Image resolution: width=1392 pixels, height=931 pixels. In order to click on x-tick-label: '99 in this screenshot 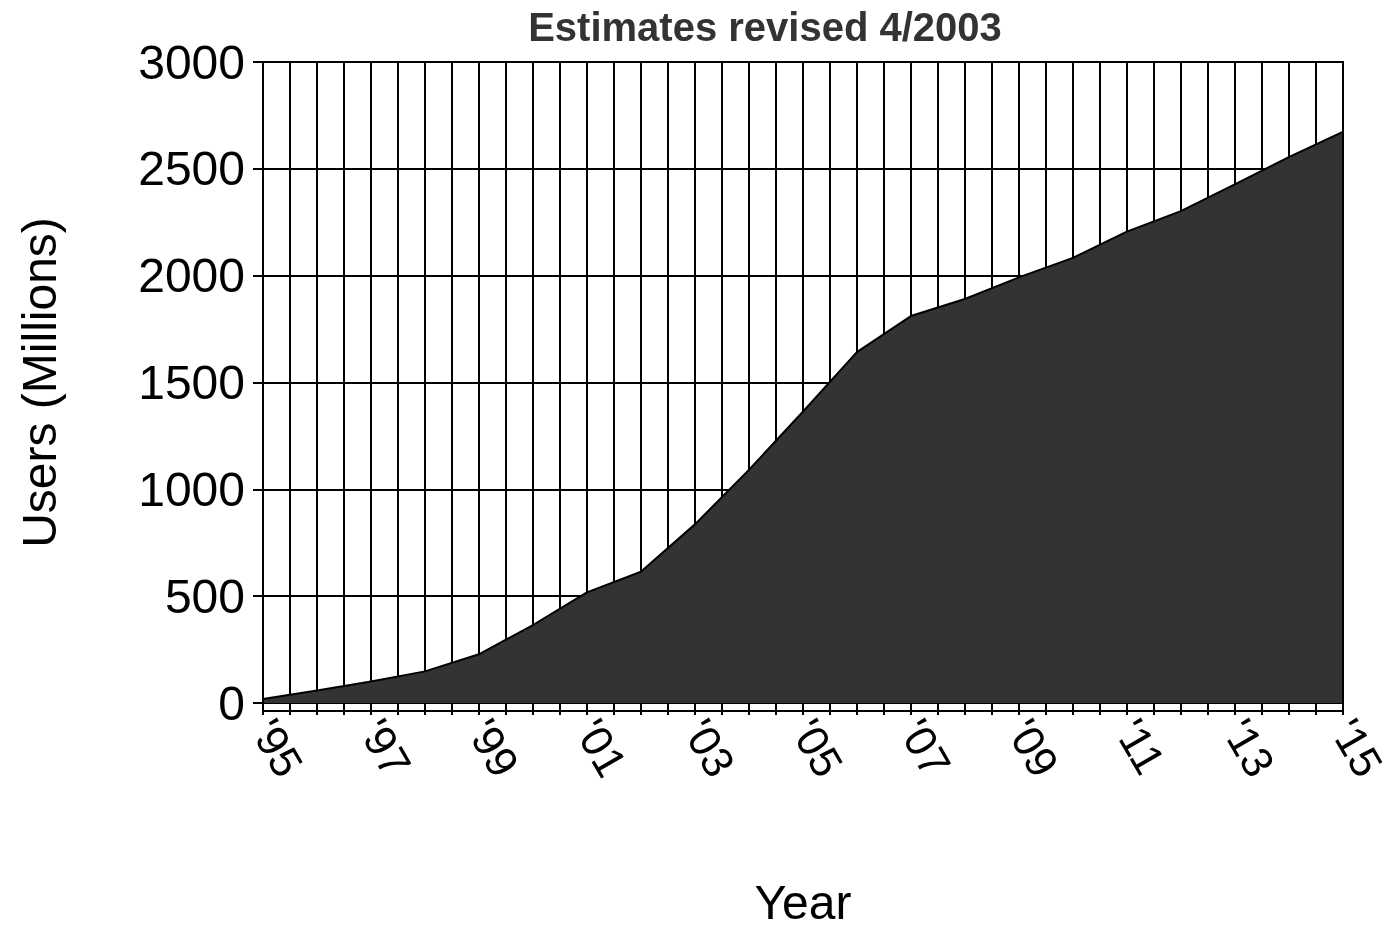, I will do `click(493, 747)`.